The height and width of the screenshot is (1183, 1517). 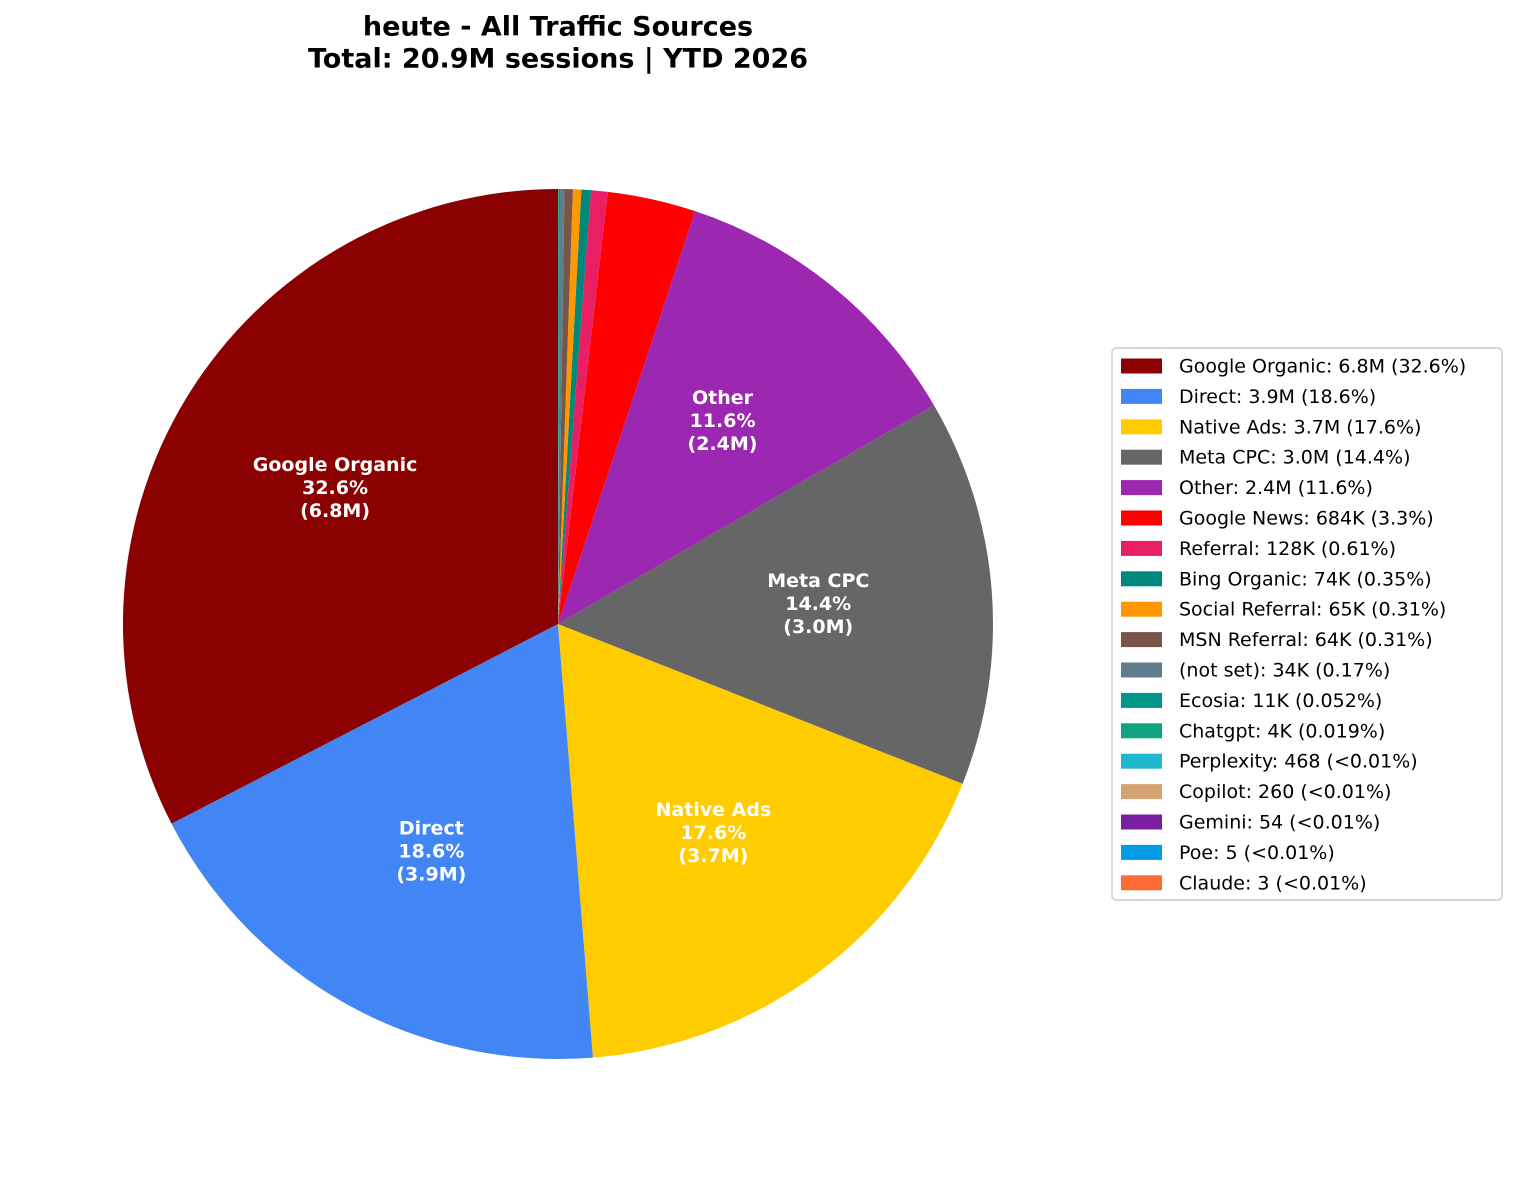 What do you see at coordinates (723, 421) in the screenshot?
I see `slice-label: 11.6%` at bounding box center [723, 421].